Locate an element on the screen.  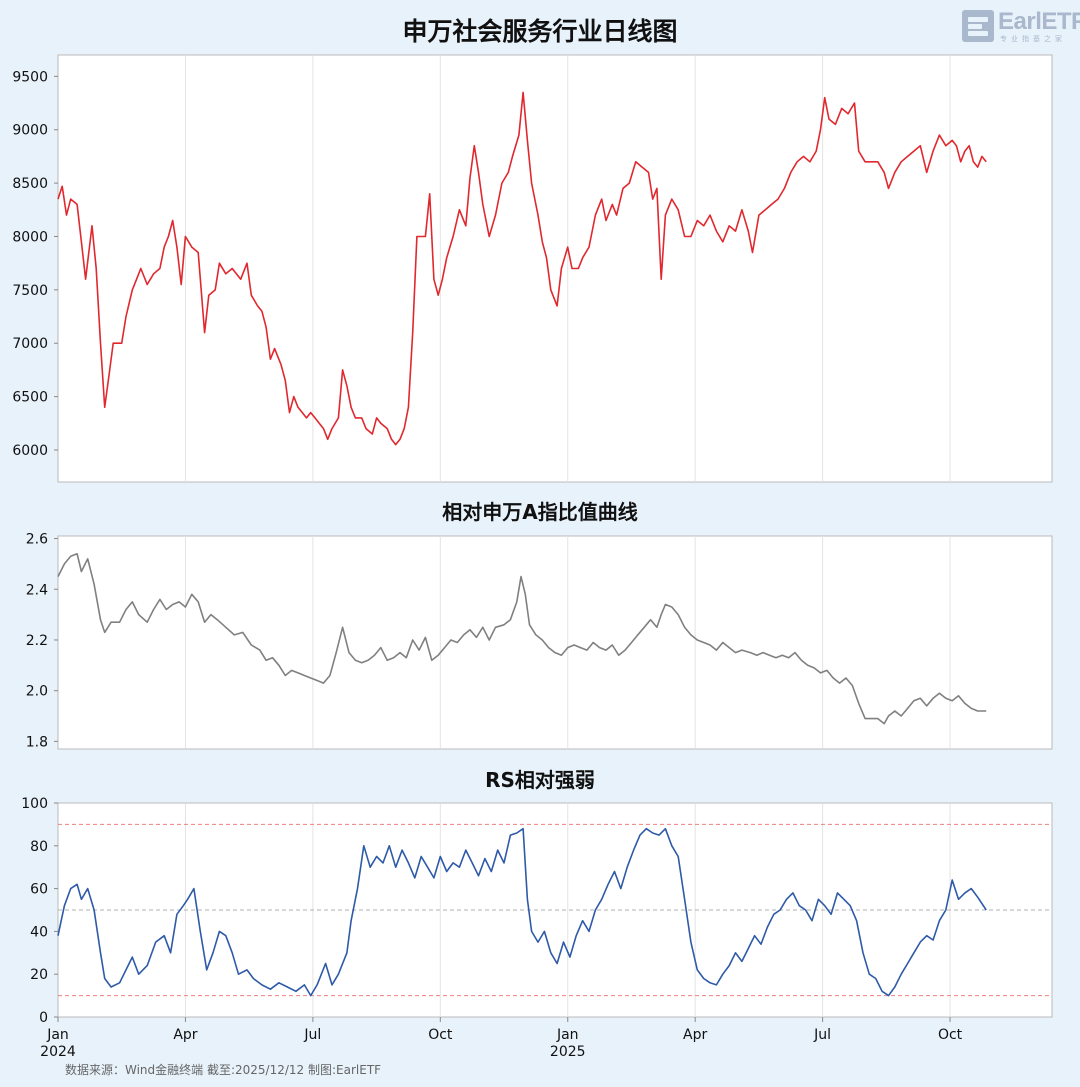
price-ytick-label: 8500 is located at coordinates (30, 184).